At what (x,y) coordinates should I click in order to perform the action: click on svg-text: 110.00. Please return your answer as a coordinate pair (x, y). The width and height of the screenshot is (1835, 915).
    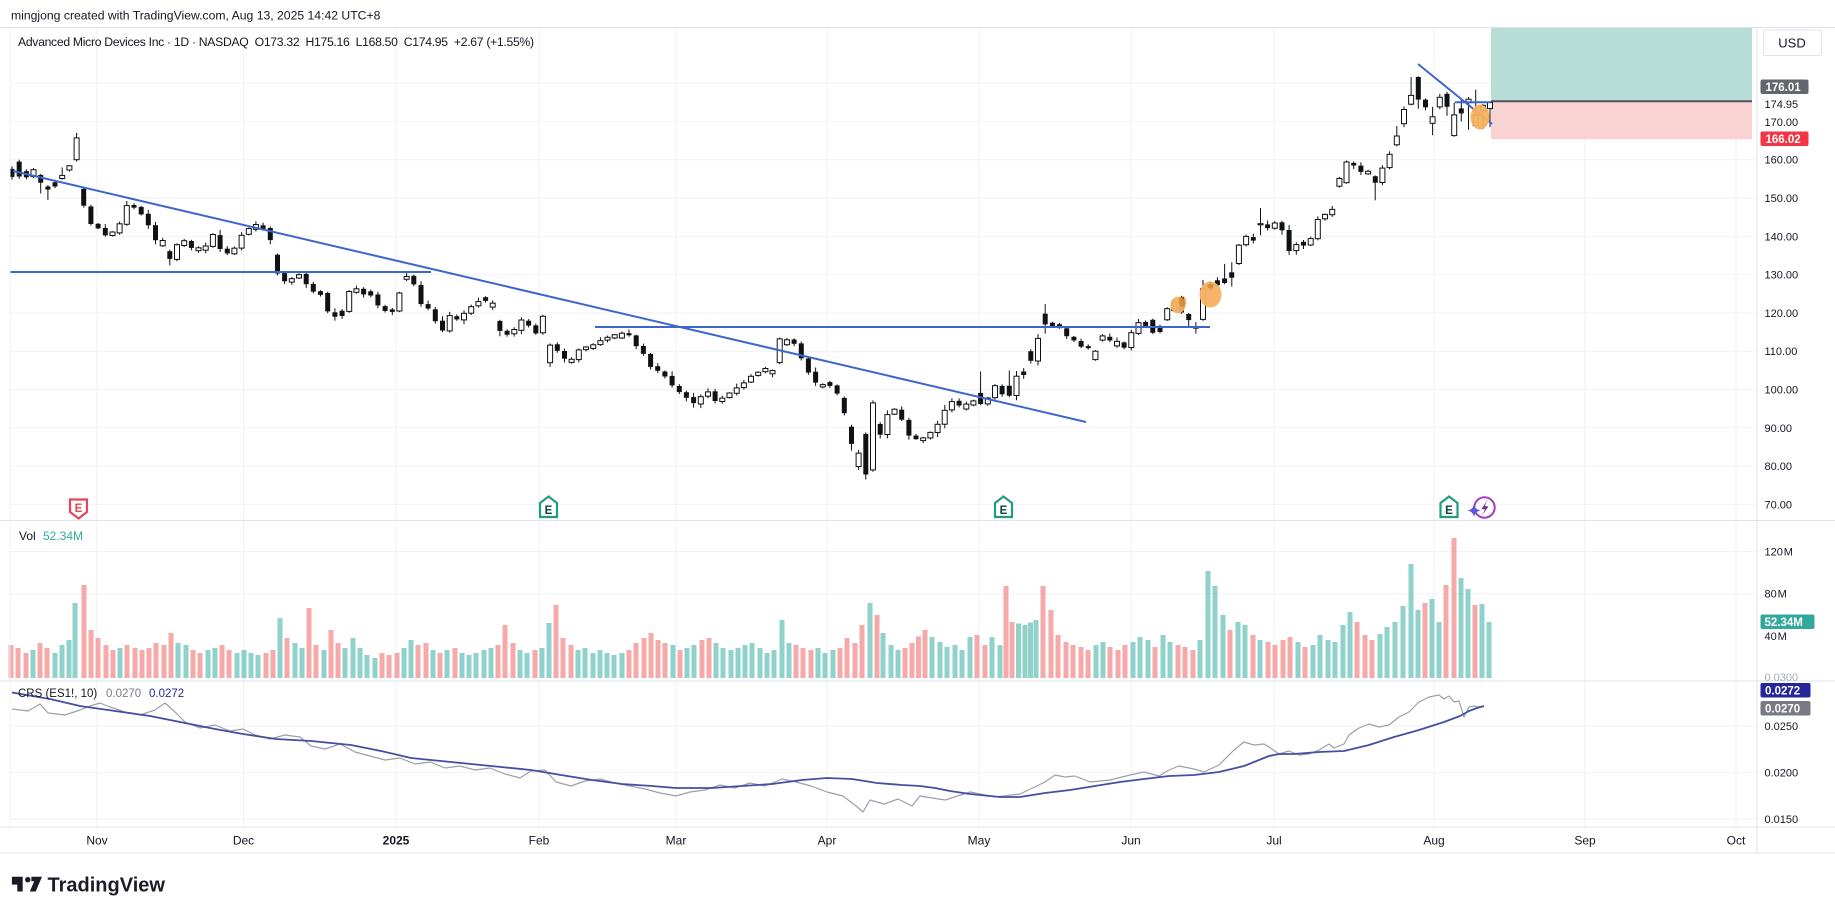
    Looking at the image, I should click on (1781, 352).